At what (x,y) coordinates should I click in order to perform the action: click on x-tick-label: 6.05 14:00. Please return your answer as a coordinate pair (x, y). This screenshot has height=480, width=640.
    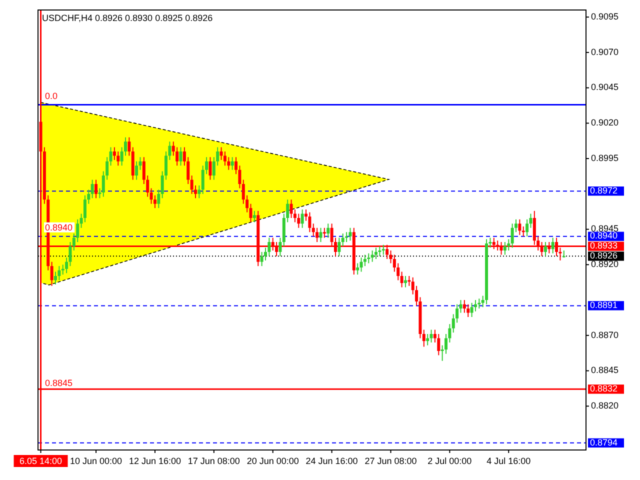
    Looking at the image, I should click on (40, 461).